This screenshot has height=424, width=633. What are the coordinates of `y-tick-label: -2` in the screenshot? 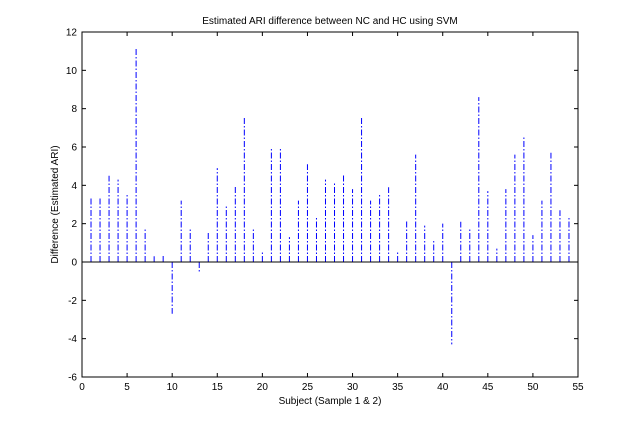 It's located at (72, 301).